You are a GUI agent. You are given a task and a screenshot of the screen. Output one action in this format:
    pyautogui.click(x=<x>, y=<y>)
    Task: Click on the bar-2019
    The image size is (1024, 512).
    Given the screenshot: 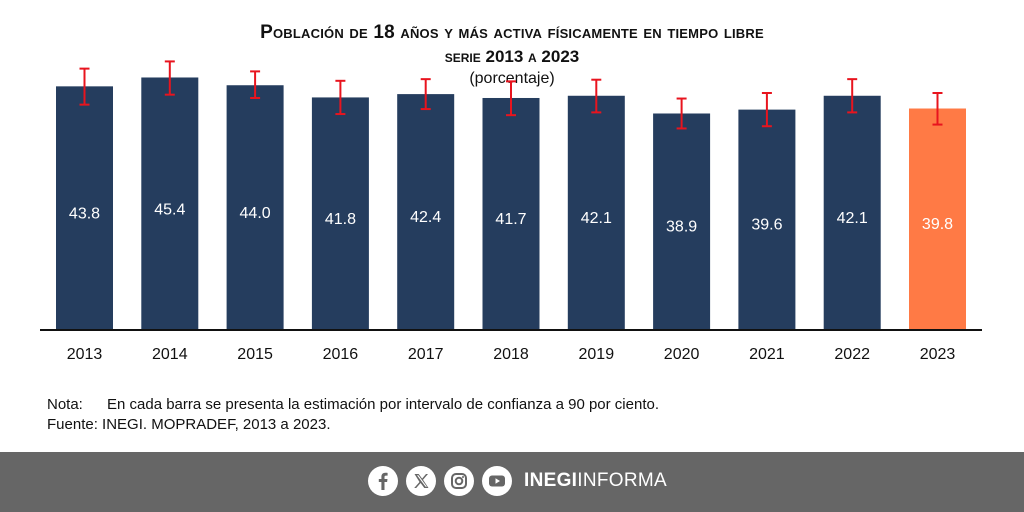 What is the action you would take?
    pyautogui.click(x=596, y=212)
    